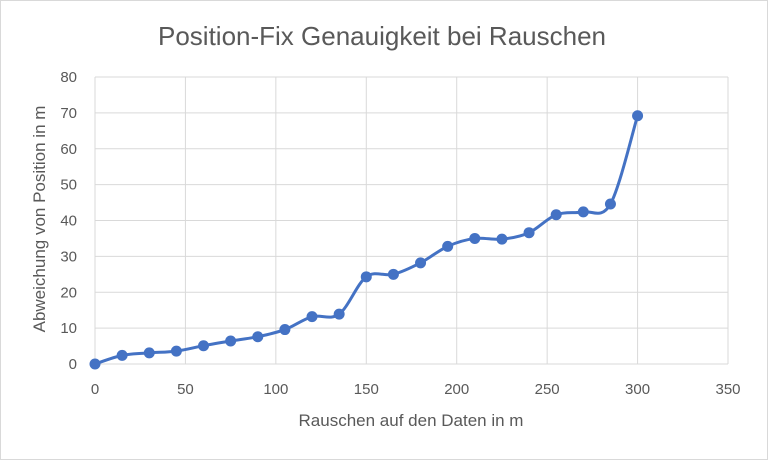 Image resolution: width=768 pixels, height=461 pixels. What do you see at coordinates (456, 389) in the screenshot?
I see `x-tick-label: 200` at bounding box center [456, 389].